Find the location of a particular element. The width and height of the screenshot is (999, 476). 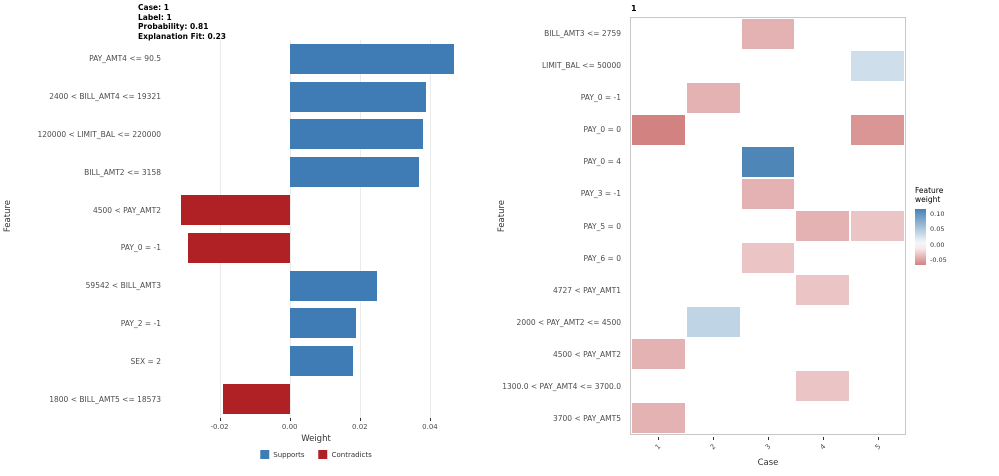

bar-x-axis-title: Weight is located at coordinates (316, 439).